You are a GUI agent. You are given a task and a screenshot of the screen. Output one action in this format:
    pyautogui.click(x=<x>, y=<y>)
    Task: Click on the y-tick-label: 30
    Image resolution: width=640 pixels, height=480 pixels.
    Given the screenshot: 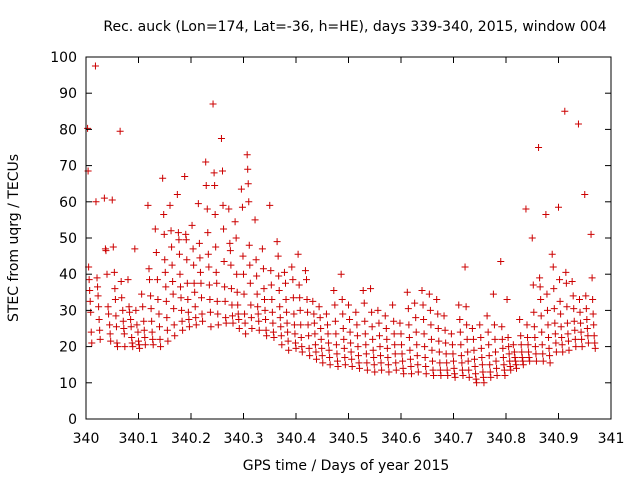 What is the action you would take?
    pyautogui.click(x=68, y=311)
    